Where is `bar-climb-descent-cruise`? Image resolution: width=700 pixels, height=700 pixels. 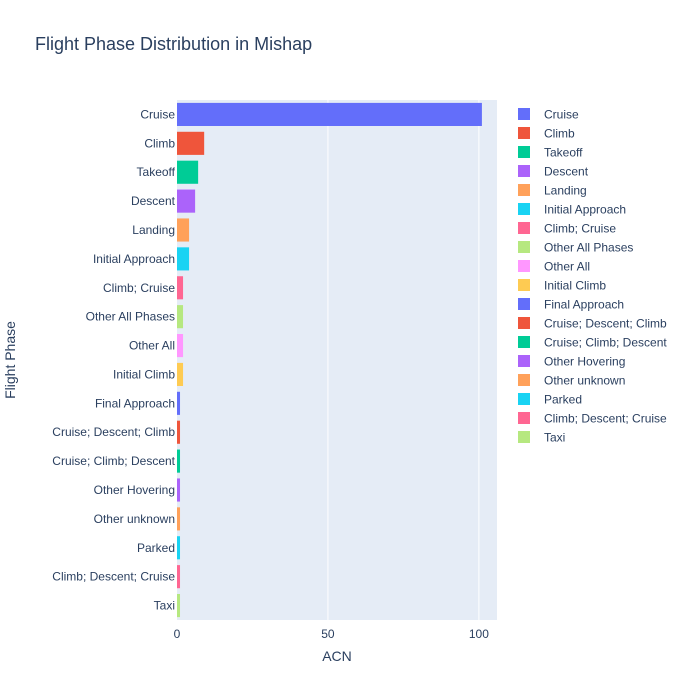 bar-climb-descent-cruise is located at coordinates (179, 577).